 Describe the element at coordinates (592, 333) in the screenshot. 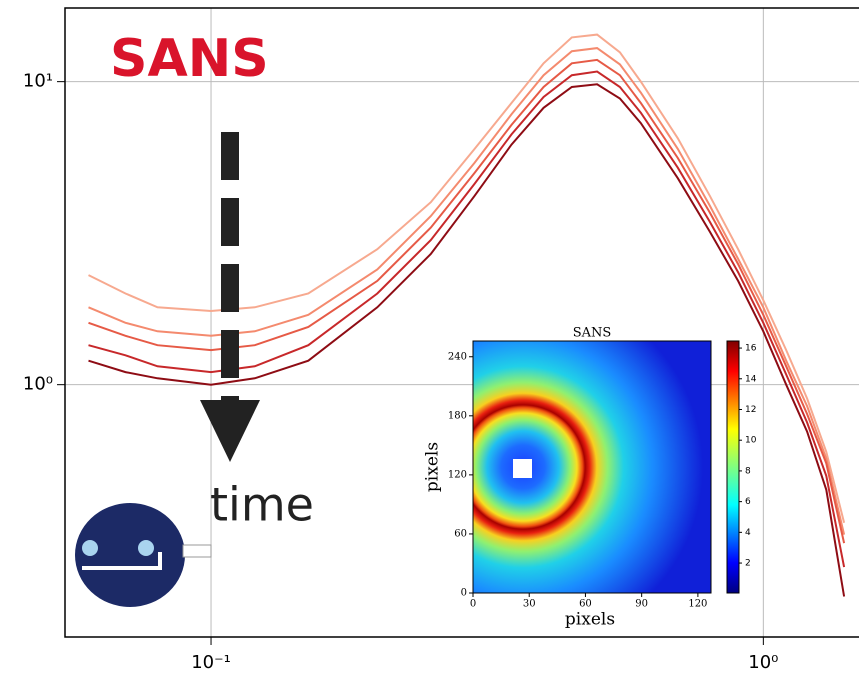

I see `inset-title: SANS` at that location.